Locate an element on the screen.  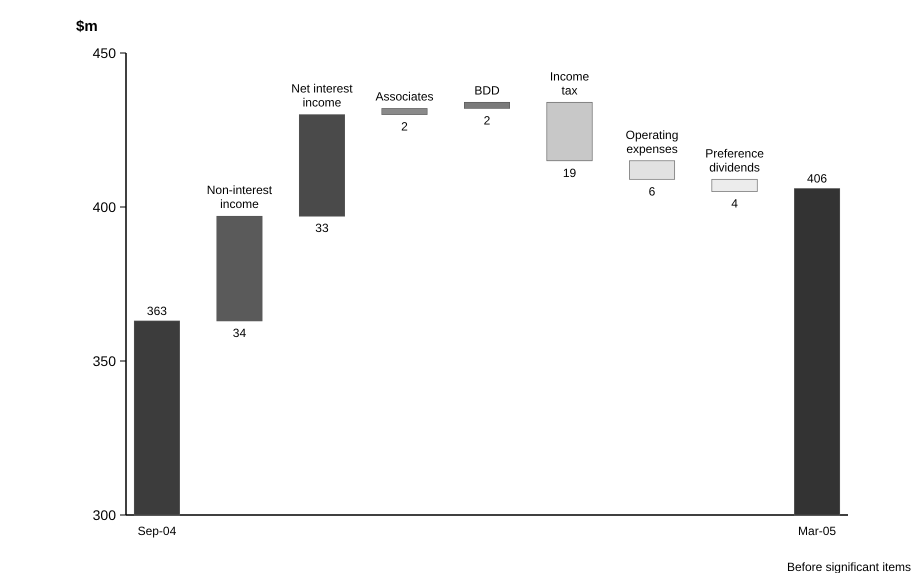
x-tick-label: BDD is located at coordinates (487, 90).